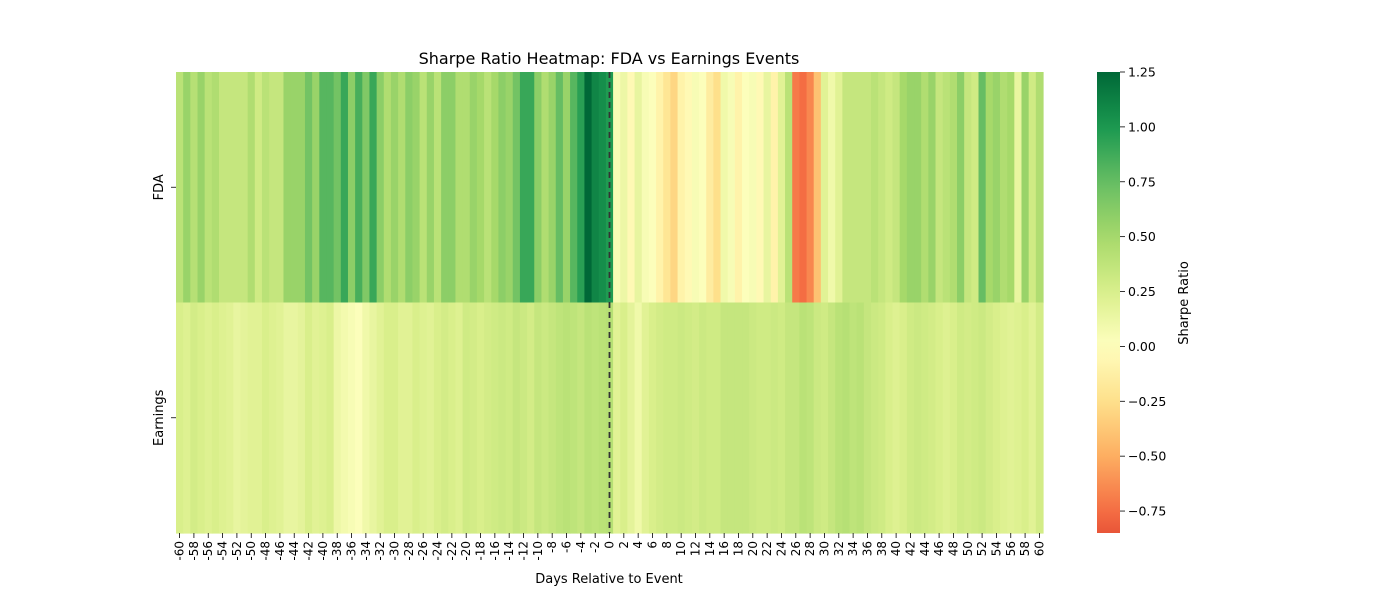 This screenshot has height=600, width=1400. I want to click on x-tick-label: 6, so click(652, 545).